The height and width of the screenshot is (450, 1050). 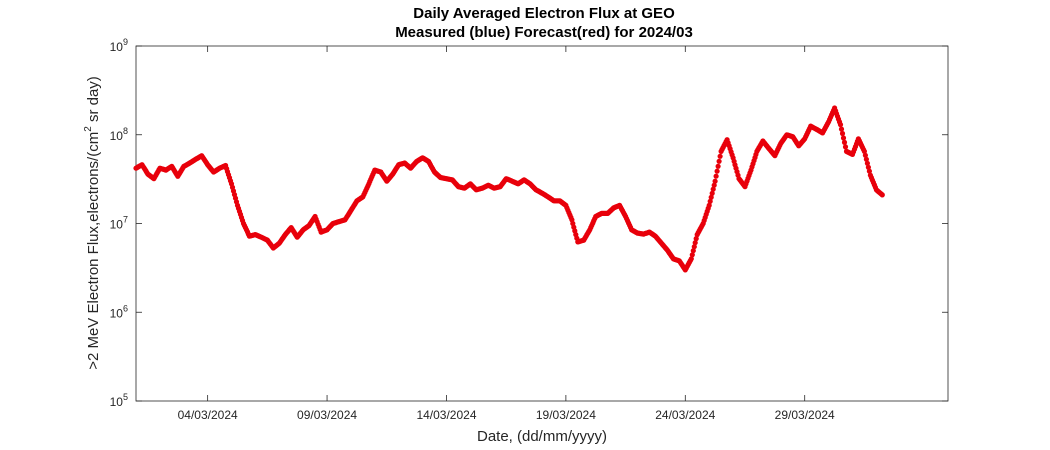 I want to click on x-axis-label: Date, (dd/mm/yyyy), so click(x=542, y=436).